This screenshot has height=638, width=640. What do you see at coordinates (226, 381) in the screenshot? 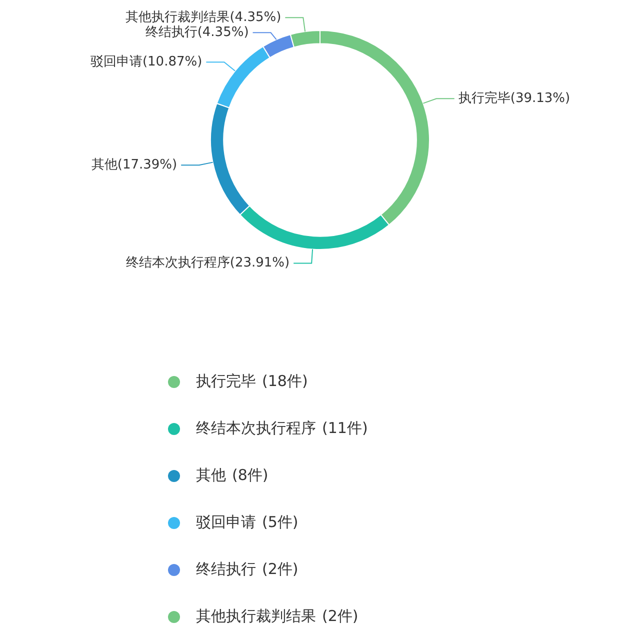
I see `legend-label: 执行完毕` at bounding box center [226, 381].